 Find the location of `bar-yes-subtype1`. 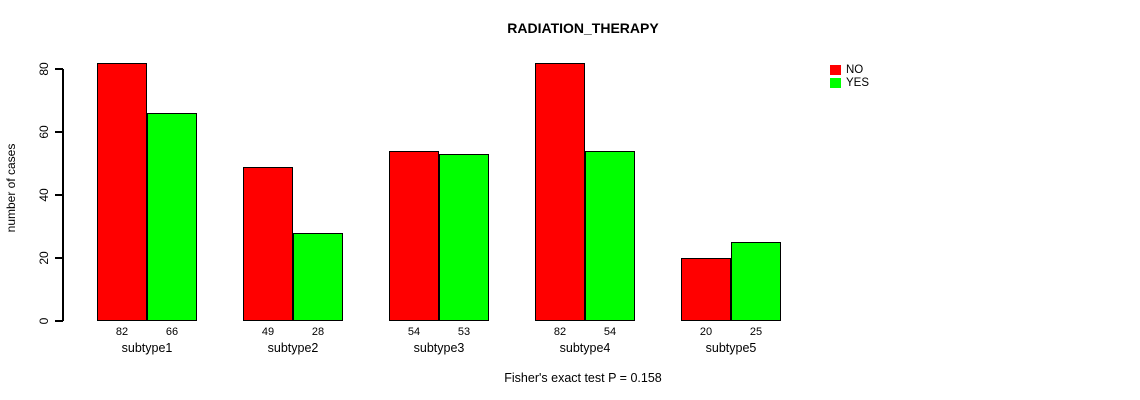

bar-yes-subtype1 is located at coordinates (172, 217).